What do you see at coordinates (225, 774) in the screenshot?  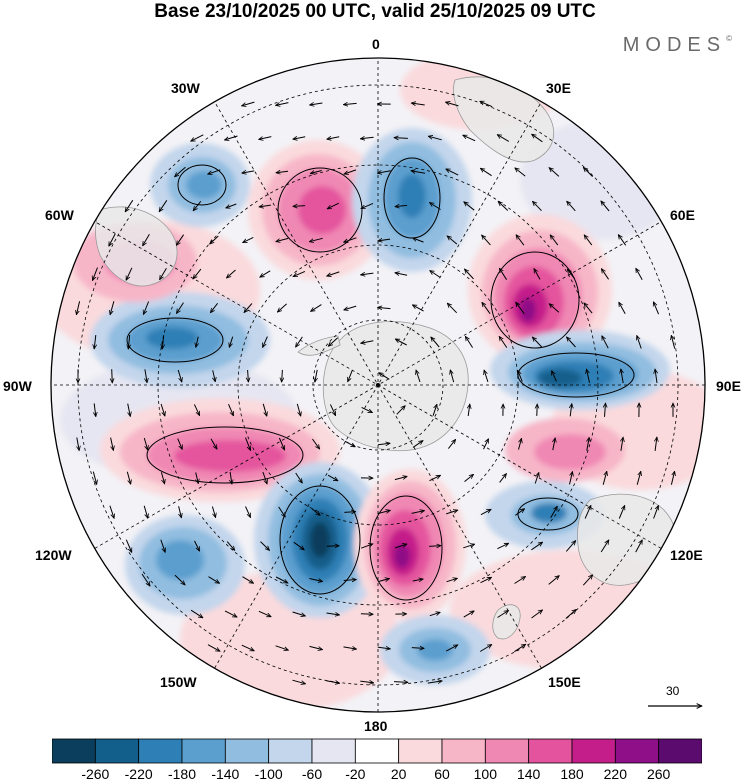 I see `colorbar-tick-label: -140` at bounding box center [225, 774].